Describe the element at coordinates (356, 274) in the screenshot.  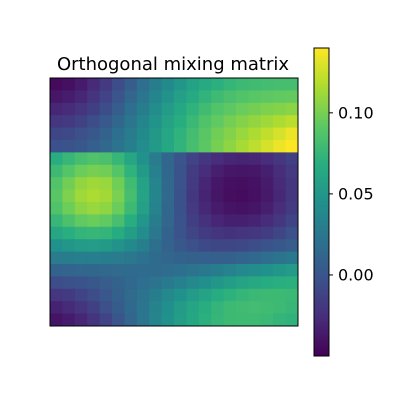
I see `colorbar-tick-label: 0.00` at that location.